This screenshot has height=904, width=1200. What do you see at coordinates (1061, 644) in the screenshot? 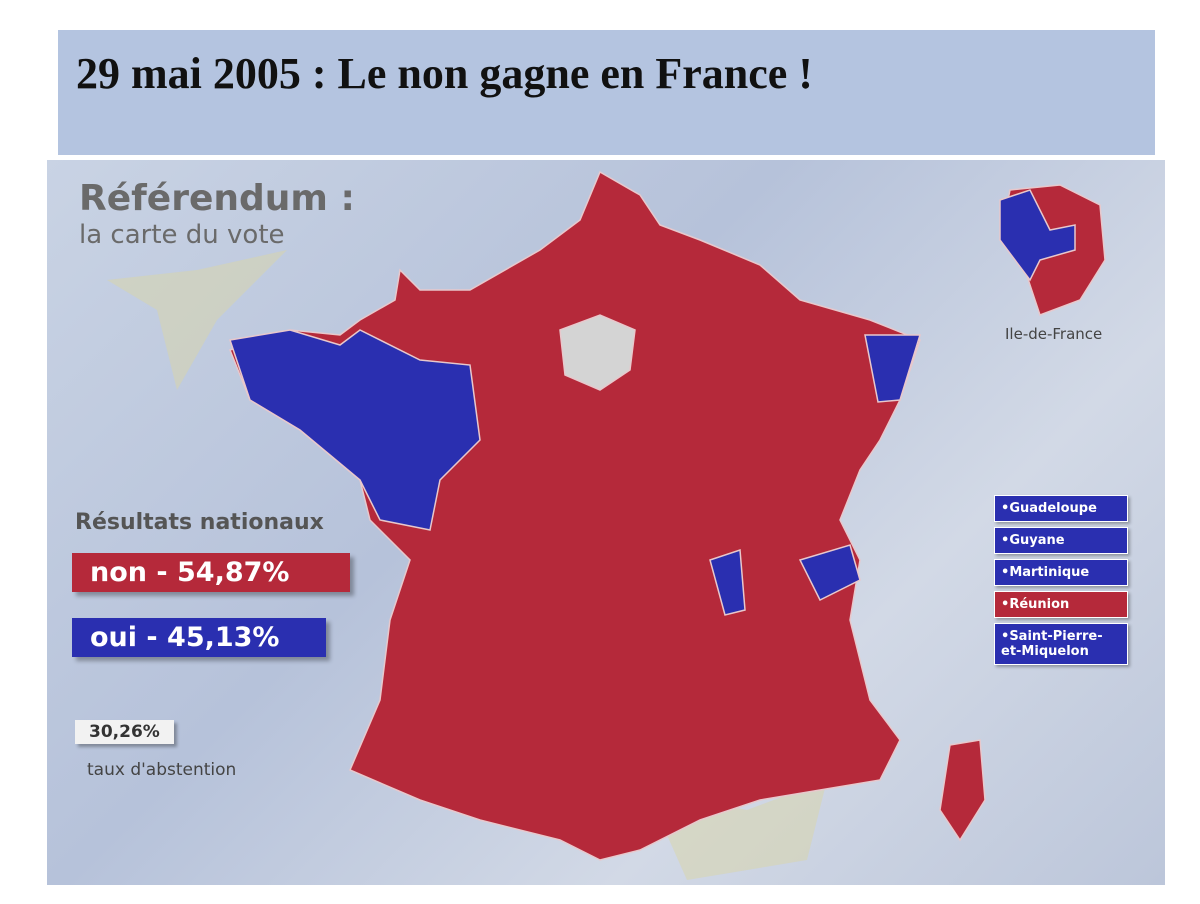
I see `legend-item: Saint-Pierre-et-Miquelon` at bounding box center [1061, 644].